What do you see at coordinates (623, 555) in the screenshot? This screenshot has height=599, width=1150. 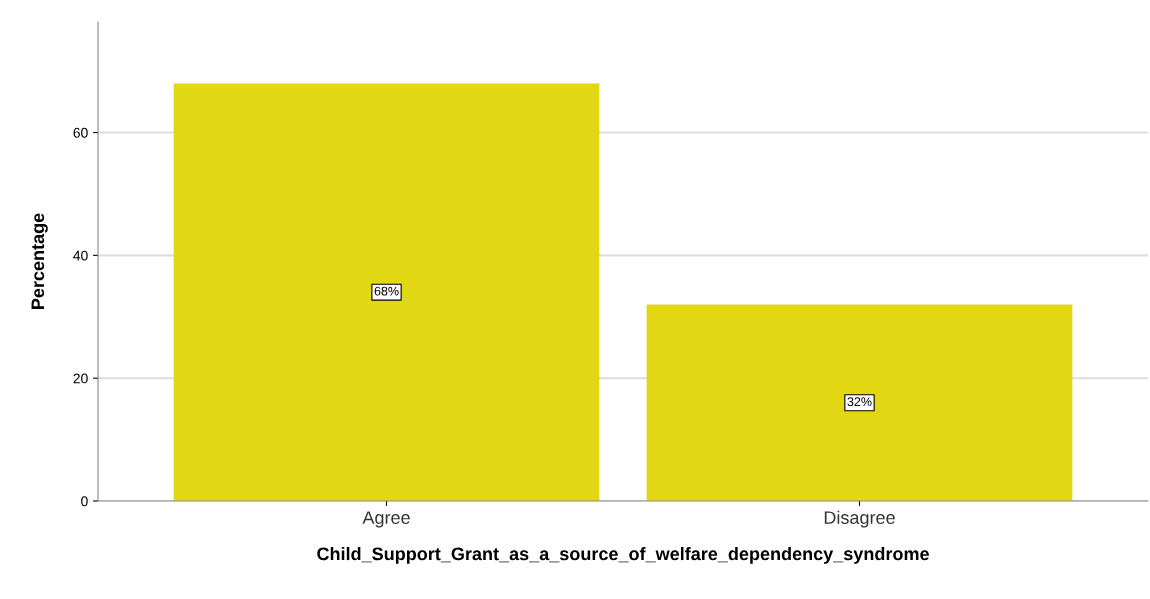 I see `x-axis-title: Child_Support_Grant_as_a_source_of_welfare_dependency_syndrome` at bounding box center [623, 555].